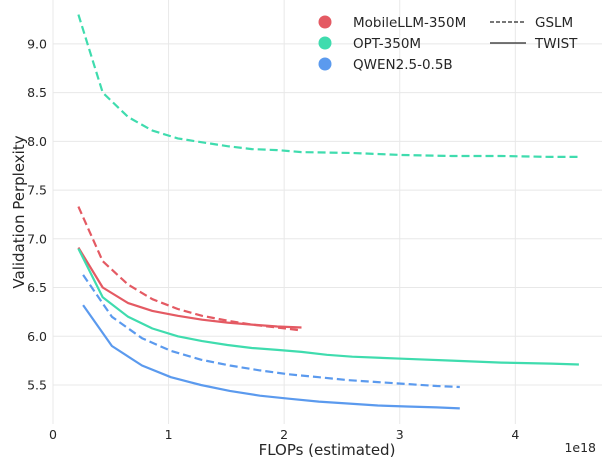  I want to click on series-line-qwen2-5-0-5b-twist, so click(271, 357).